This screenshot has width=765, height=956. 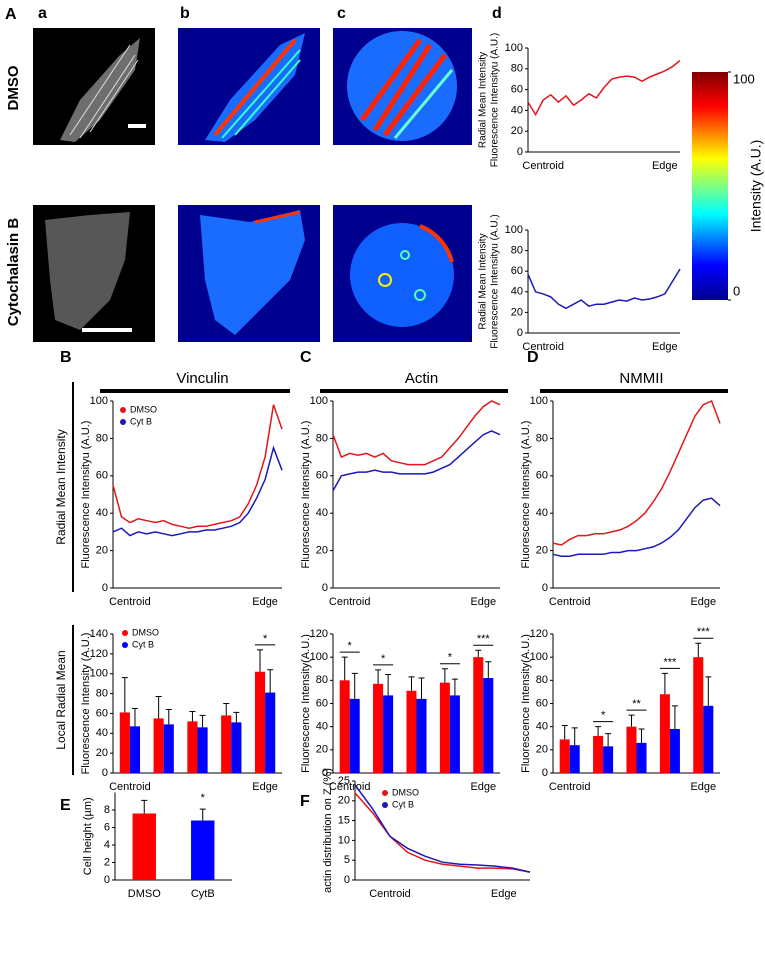 What do you see at coordinates (305, 801) in the screenshot?
I see `panel-label: F` at bounding box center [305, 801].